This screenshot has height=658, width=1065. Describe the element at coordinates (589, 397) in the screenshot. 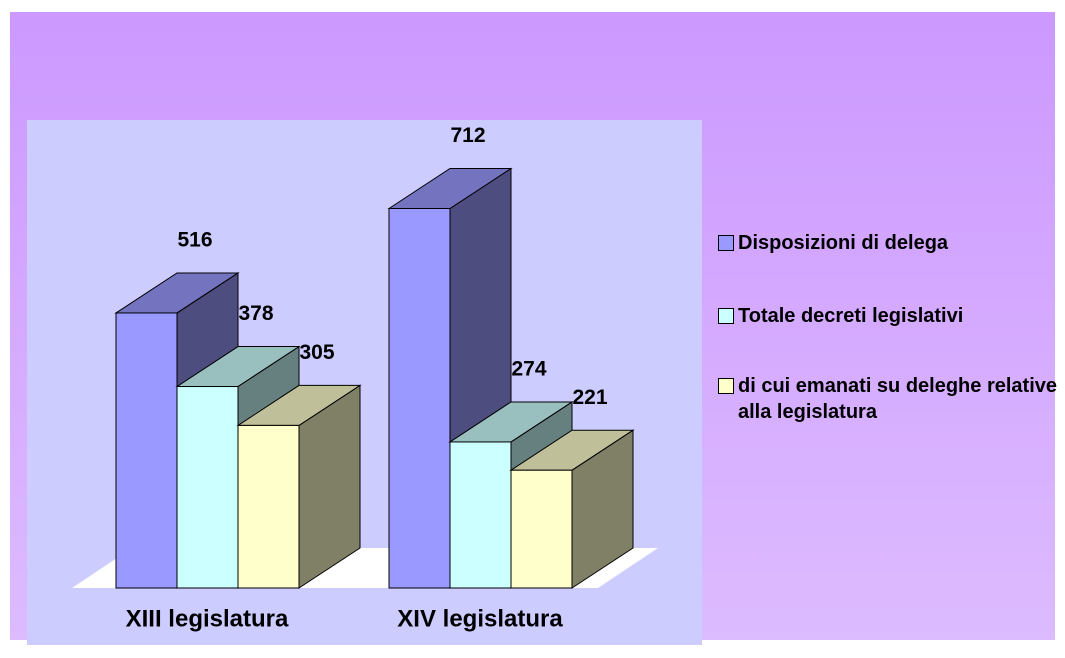

I see `data-label: 221` at that location.